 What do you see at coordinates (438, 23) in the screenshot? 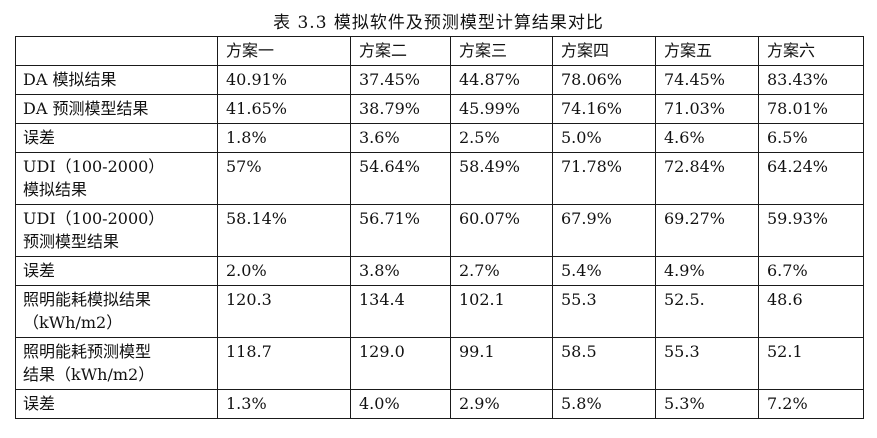
I see `table-caption: 表 3.3 模拟软件及预测模型计算结果对比` at bounding box center [438, 23].